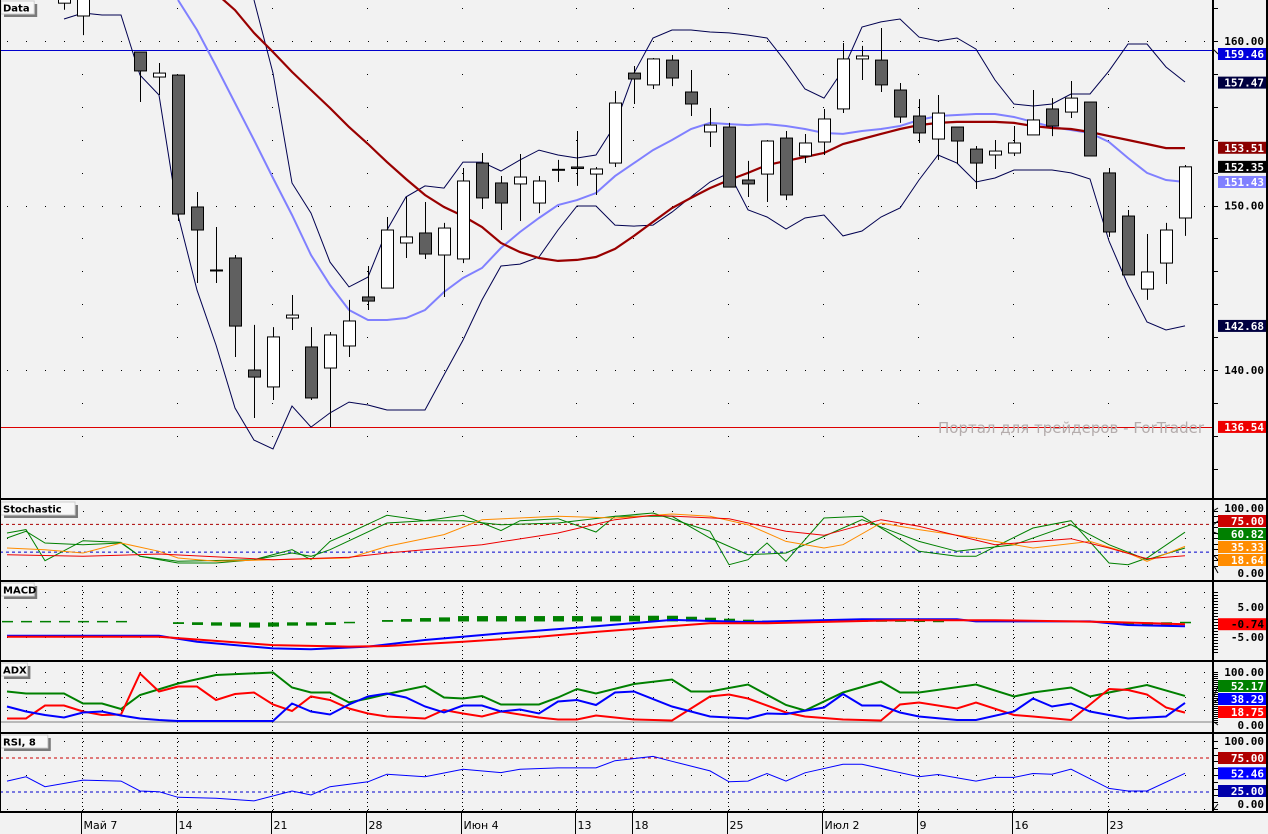 The image size is (1268, 834). I want to click on rsi-grid, so click(606, 774).